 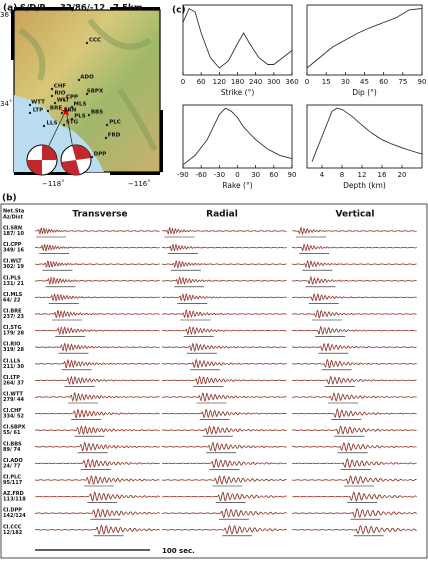 What do you see at coordinates (326, 82) in the screenshot?
I see `x-tick-label: 15` at bounding box center [326, 82].